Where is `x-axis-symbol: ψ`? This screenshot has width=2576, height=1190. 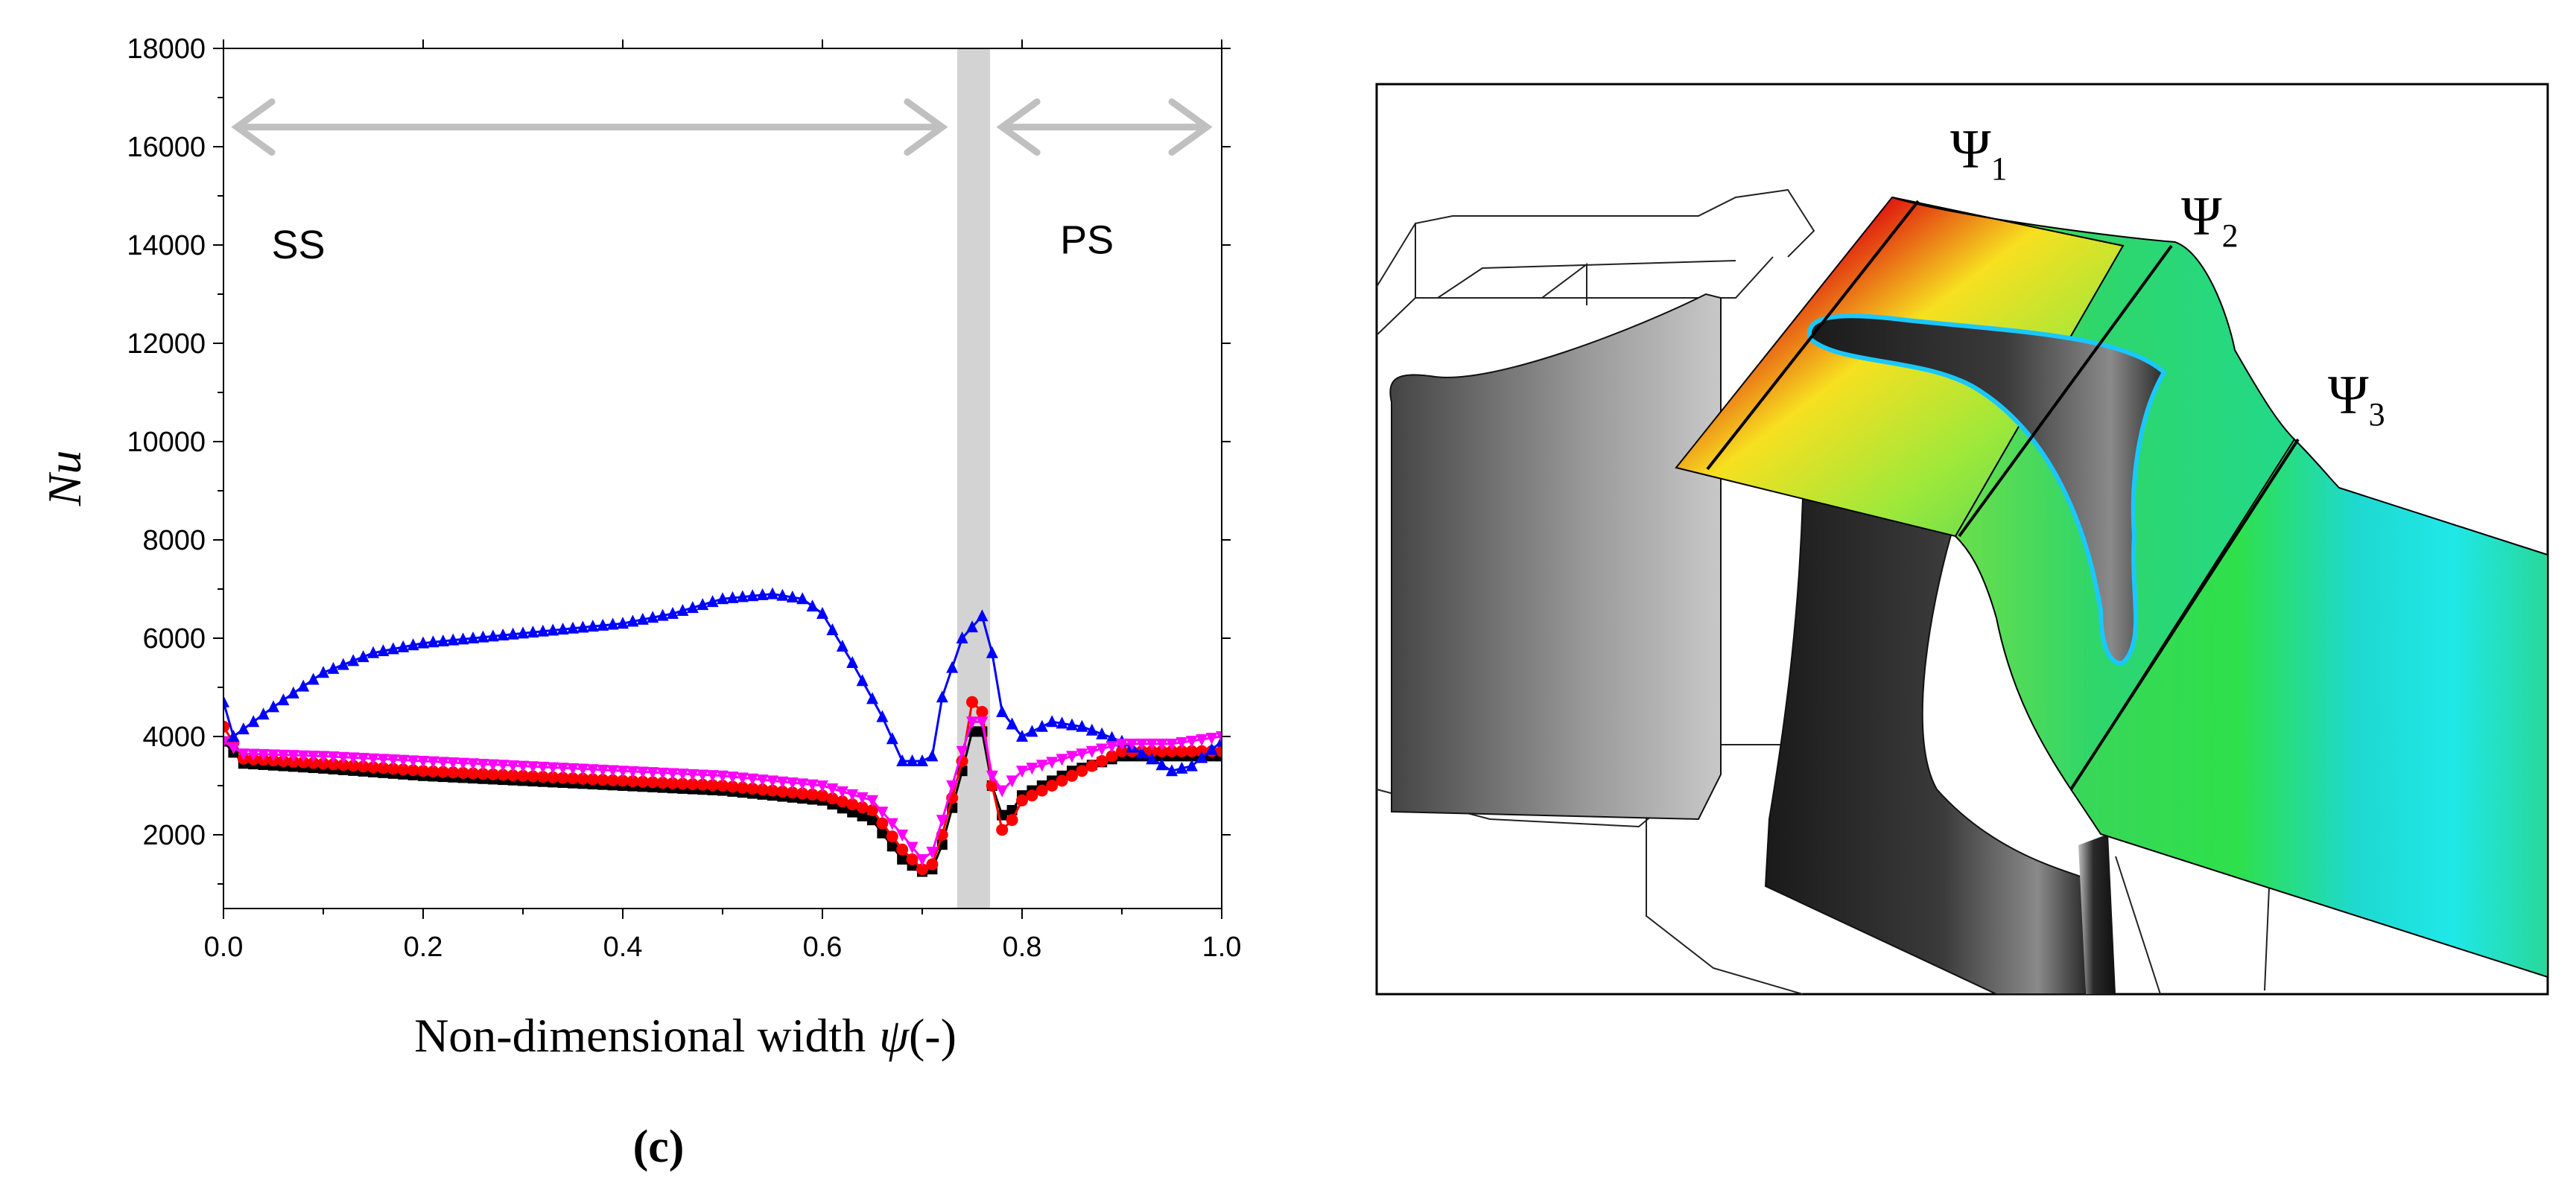 x-axis-symbol: ψ is located at coordinates (895, 1035).